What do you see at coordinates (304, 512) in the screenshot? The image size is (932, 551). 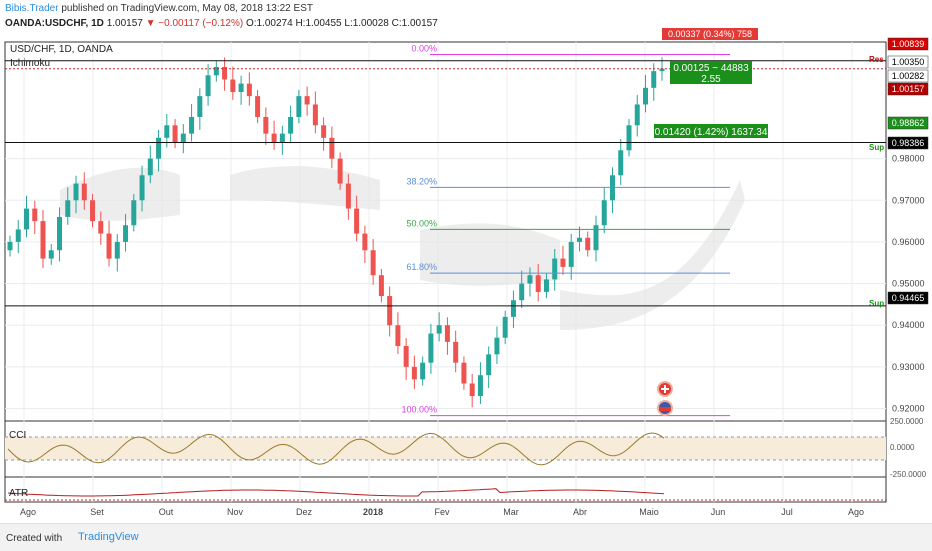 I see `time-tick: Dez` at bounding box center [304, 512].